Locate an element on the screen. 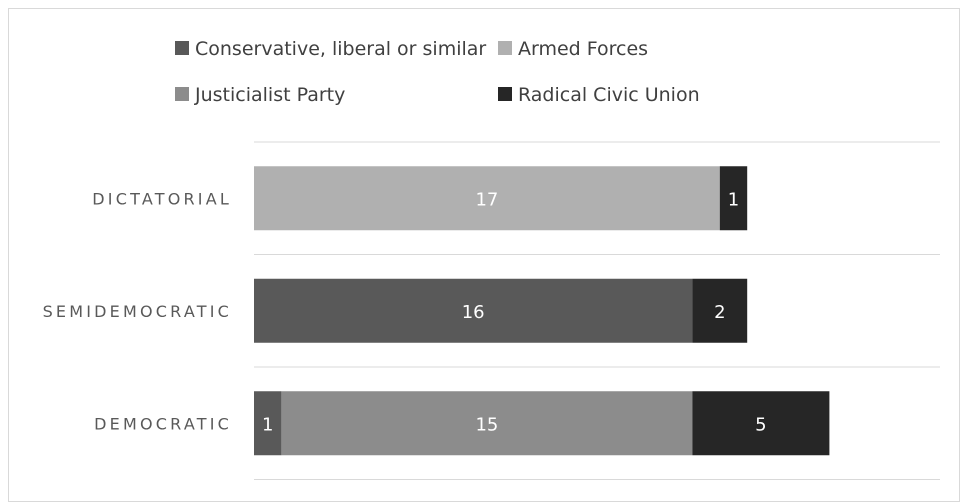 This screenshot has width=961, height=504. bar-segment-semidemocratic-radical-civic-union is located at coordinates (720, 310).